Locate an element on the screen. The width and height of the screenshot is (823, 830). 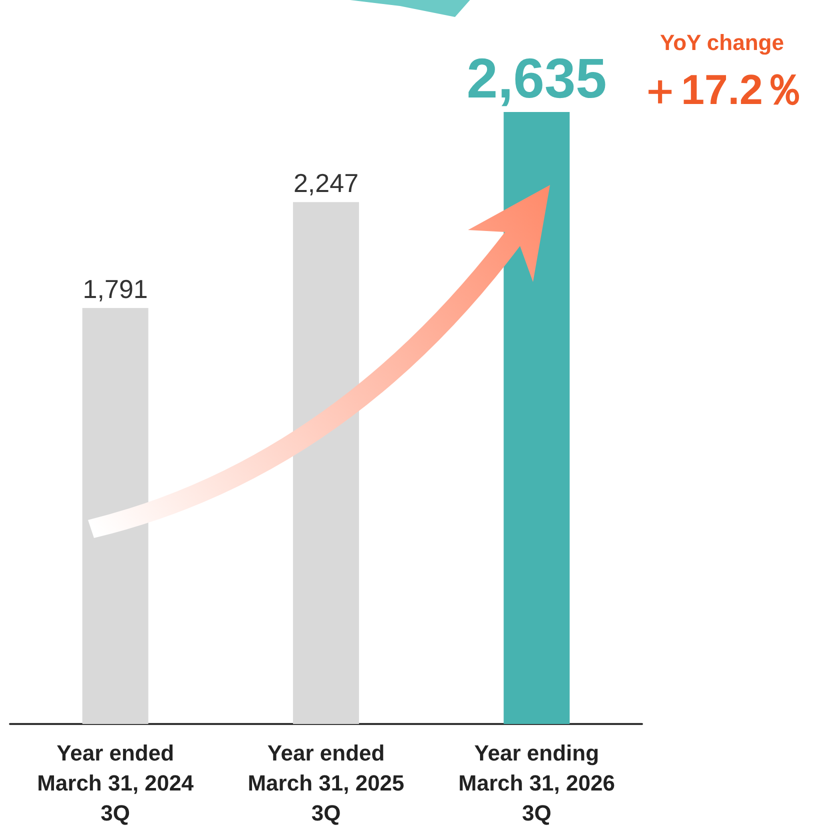
data-label: 2,635 is located at coordinates (536, 78).